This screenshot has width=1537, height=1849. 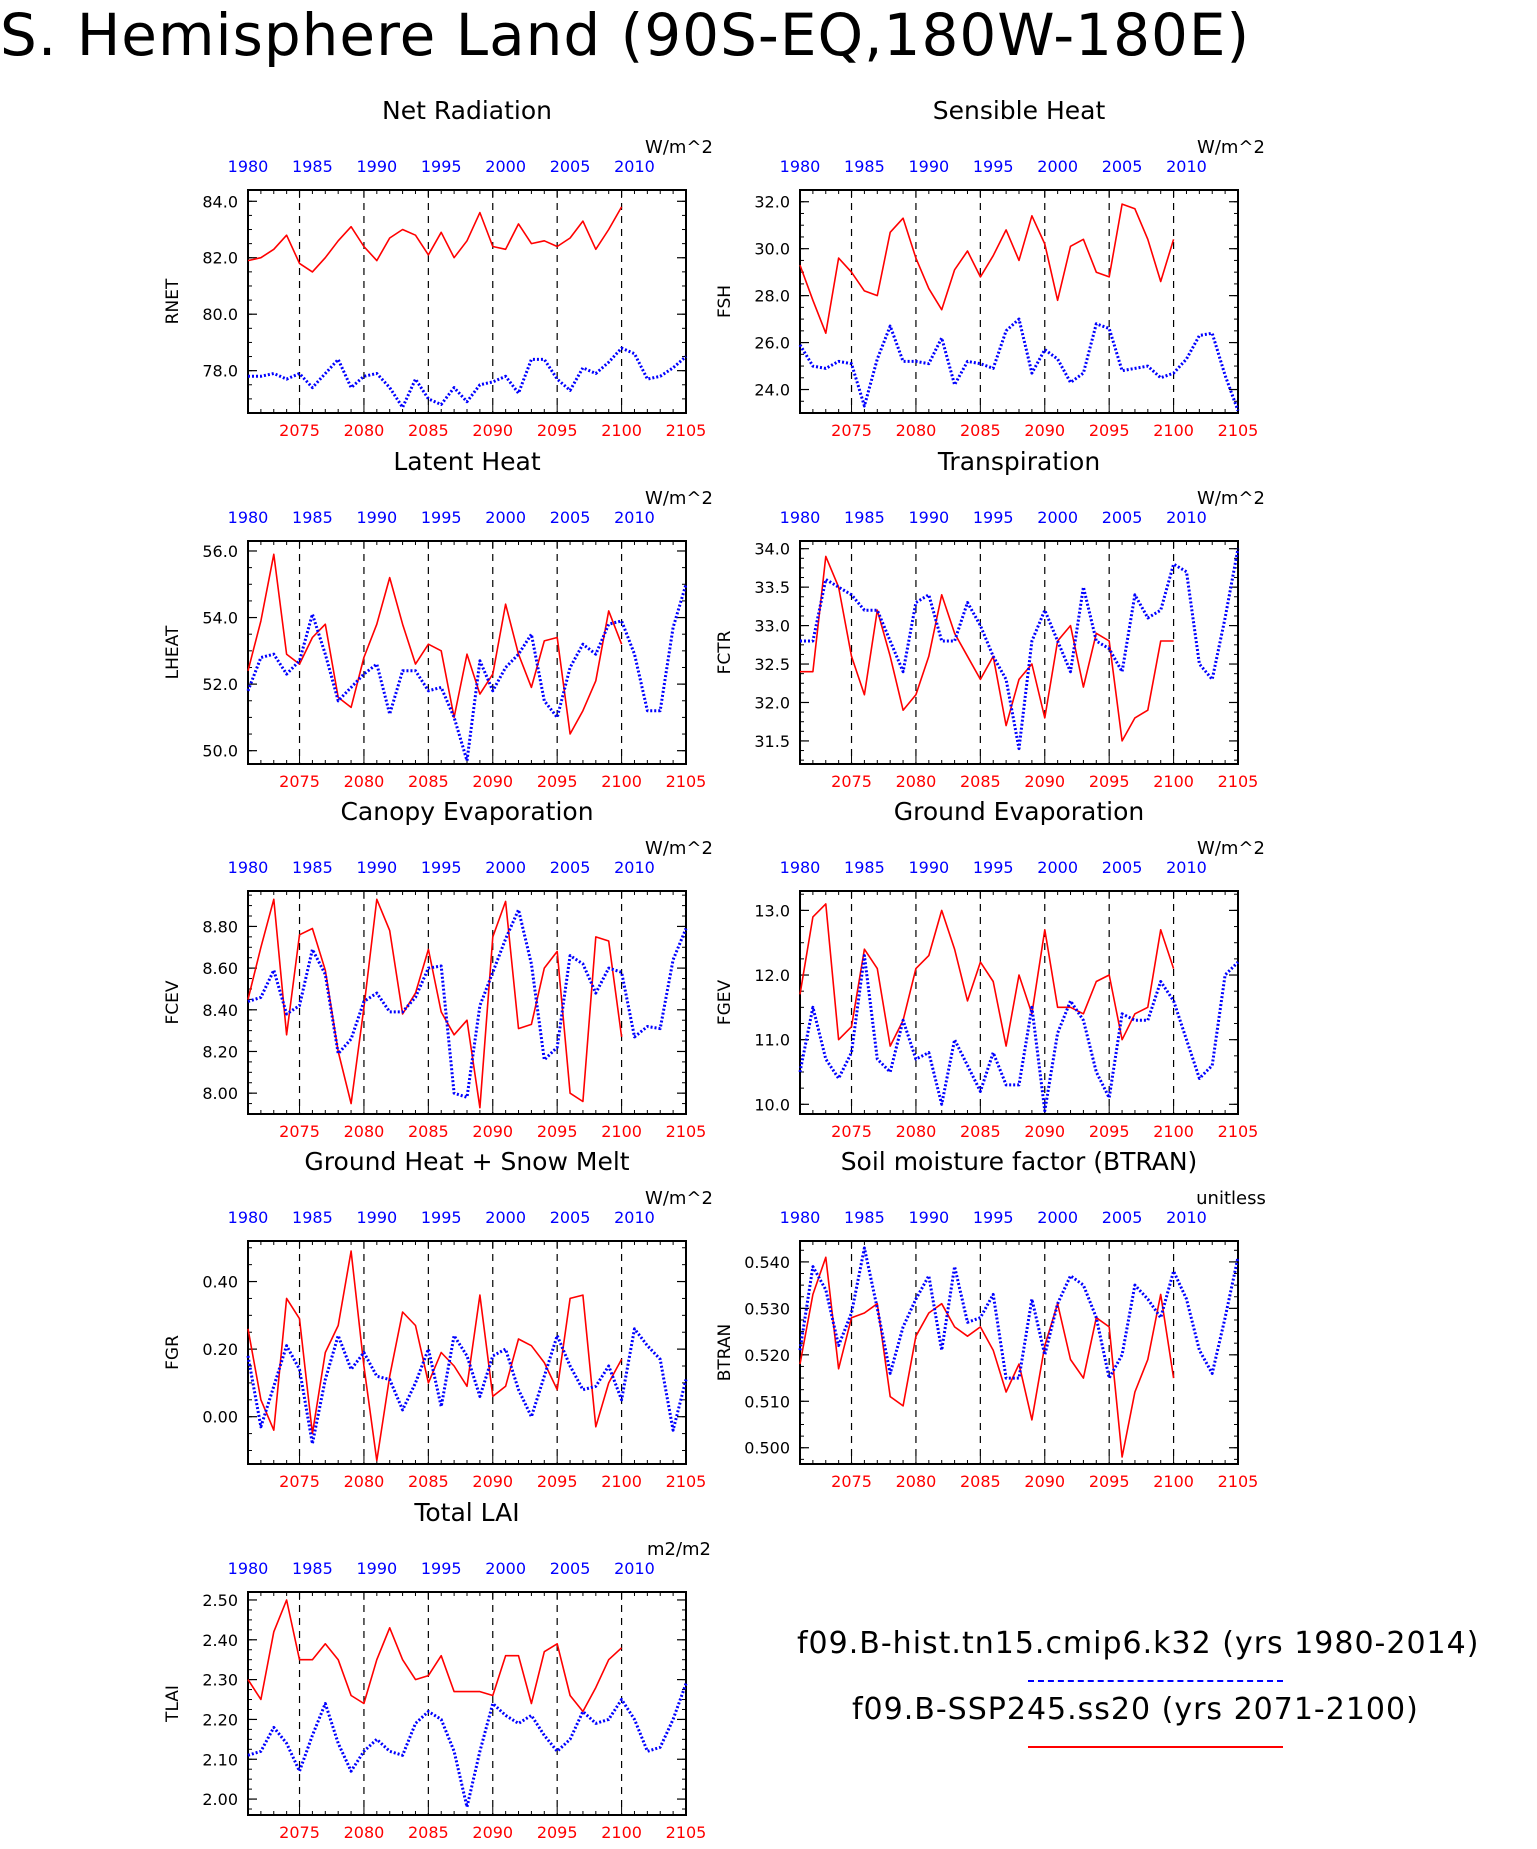 I want to click on panel-title: Net Radiation, so click(x=467, y=110).